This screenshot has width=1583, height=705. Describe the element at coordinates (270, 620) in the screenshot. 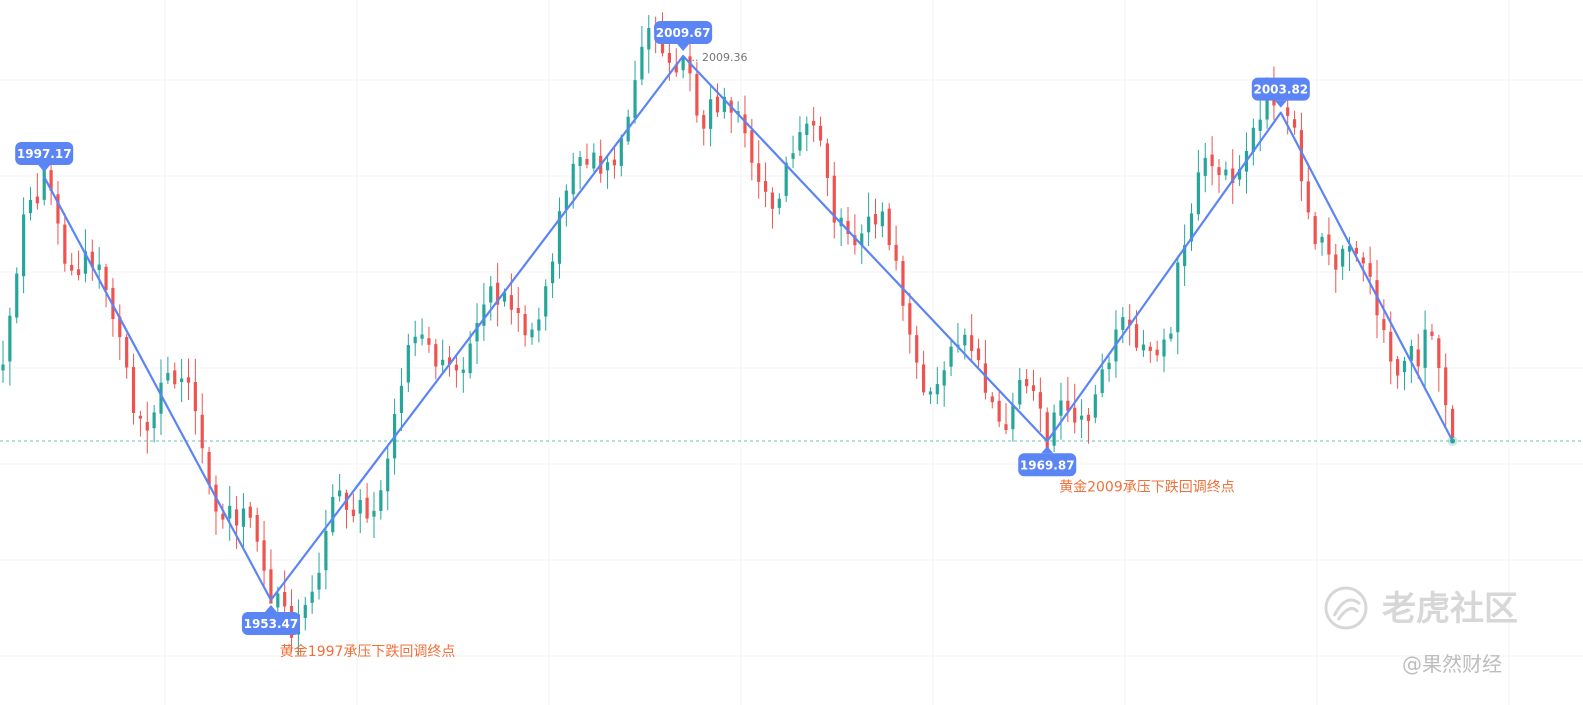

I see `pivot-label-1: 1953.47` at that location.